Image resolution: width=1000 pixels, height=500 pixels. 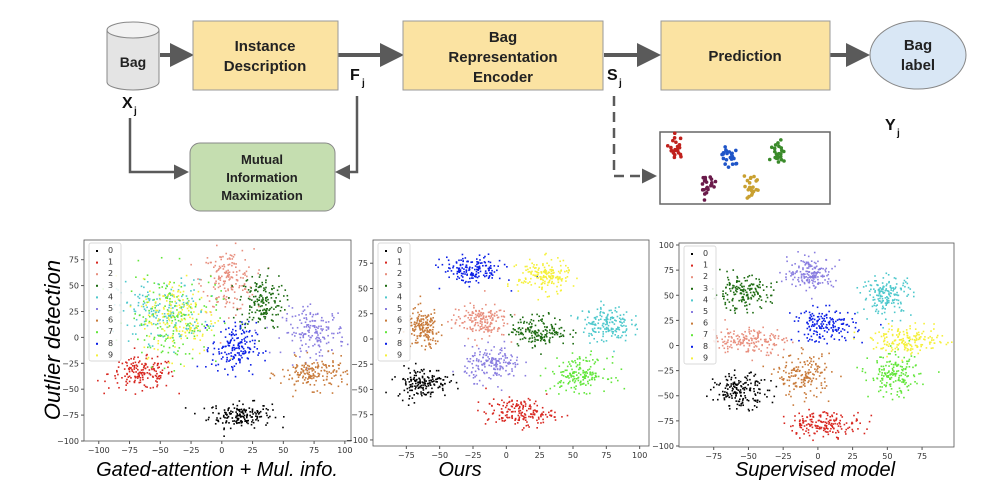 What do you see at coordinates (99, 450) in the screenshot?
I see `x-tick-label: −100` at bounding box center [99, 450].